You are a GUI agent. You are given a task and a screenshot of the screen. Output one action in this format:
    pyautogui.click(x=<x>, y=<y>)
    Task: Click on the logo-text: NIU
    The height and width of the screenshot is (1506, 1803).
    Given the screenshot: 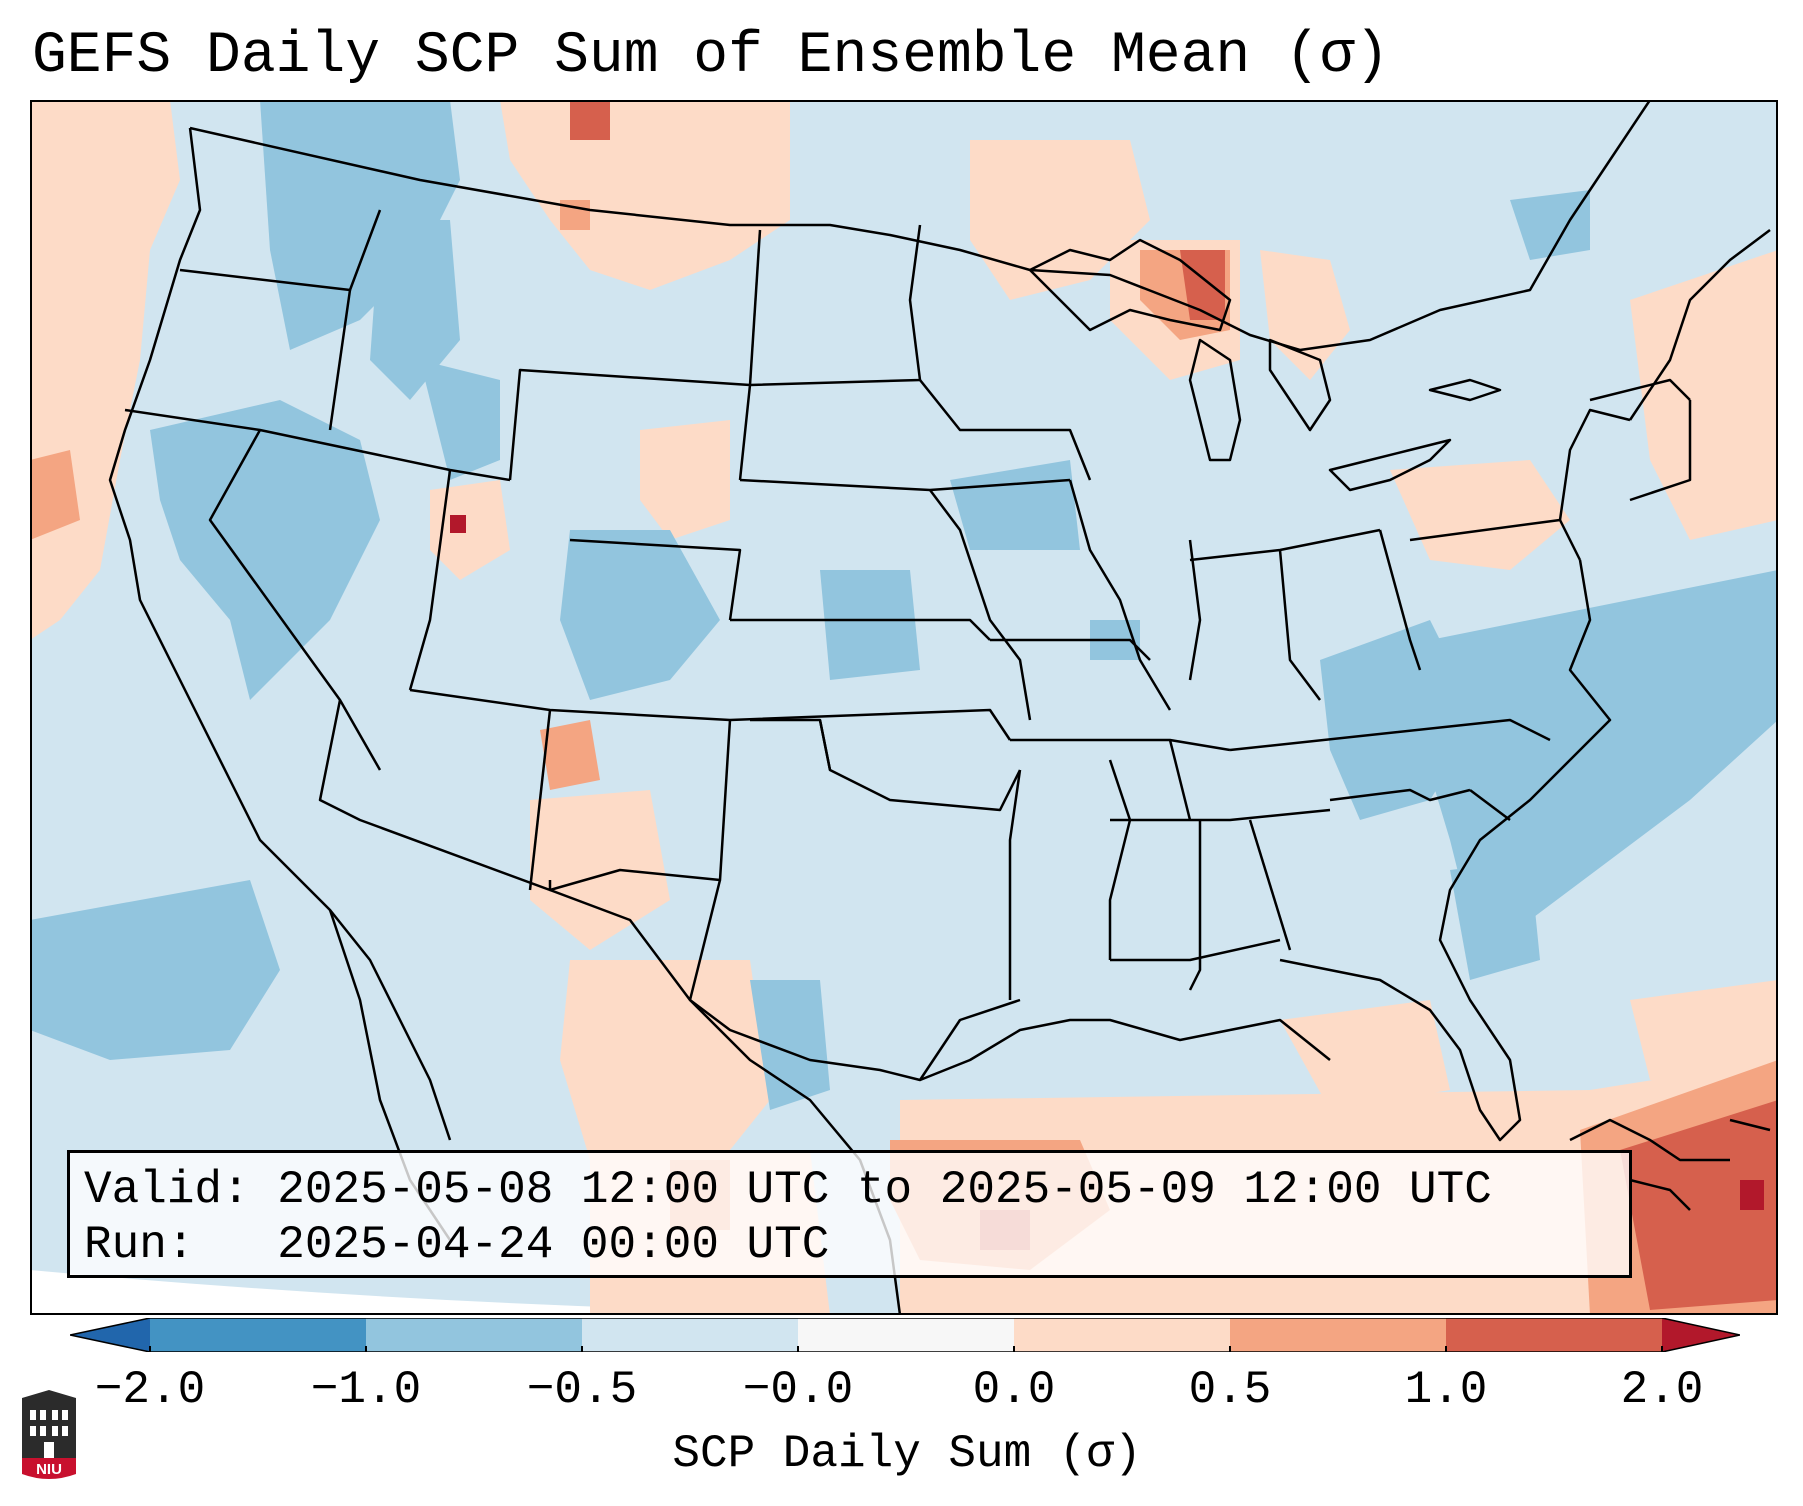 What is the action you would take?
    pyautogui.click(x=49, y=1469)
    